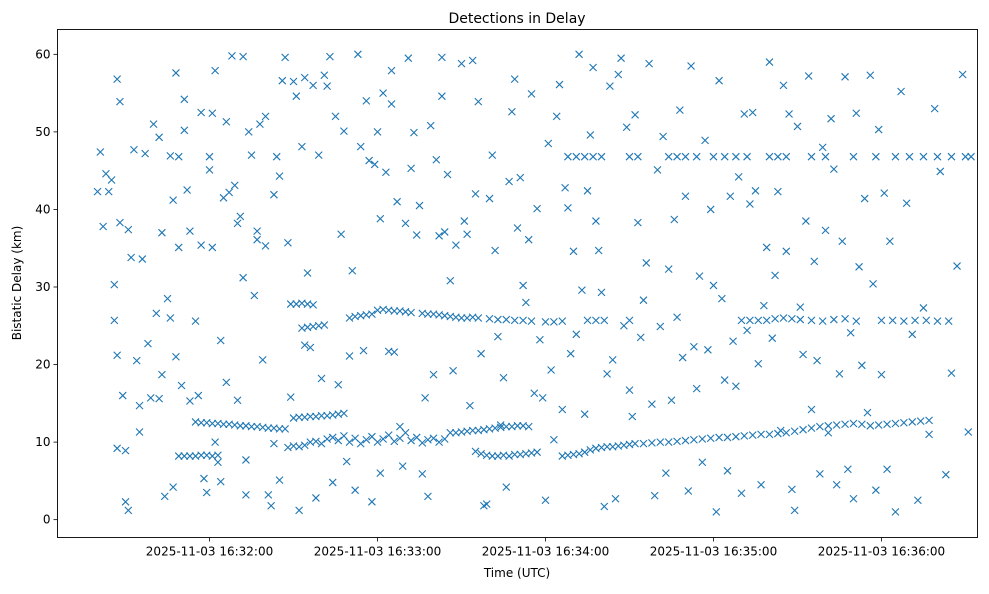 The image size is (989, 594). I want to click on y-tick-label: 60, so click(42, 54).